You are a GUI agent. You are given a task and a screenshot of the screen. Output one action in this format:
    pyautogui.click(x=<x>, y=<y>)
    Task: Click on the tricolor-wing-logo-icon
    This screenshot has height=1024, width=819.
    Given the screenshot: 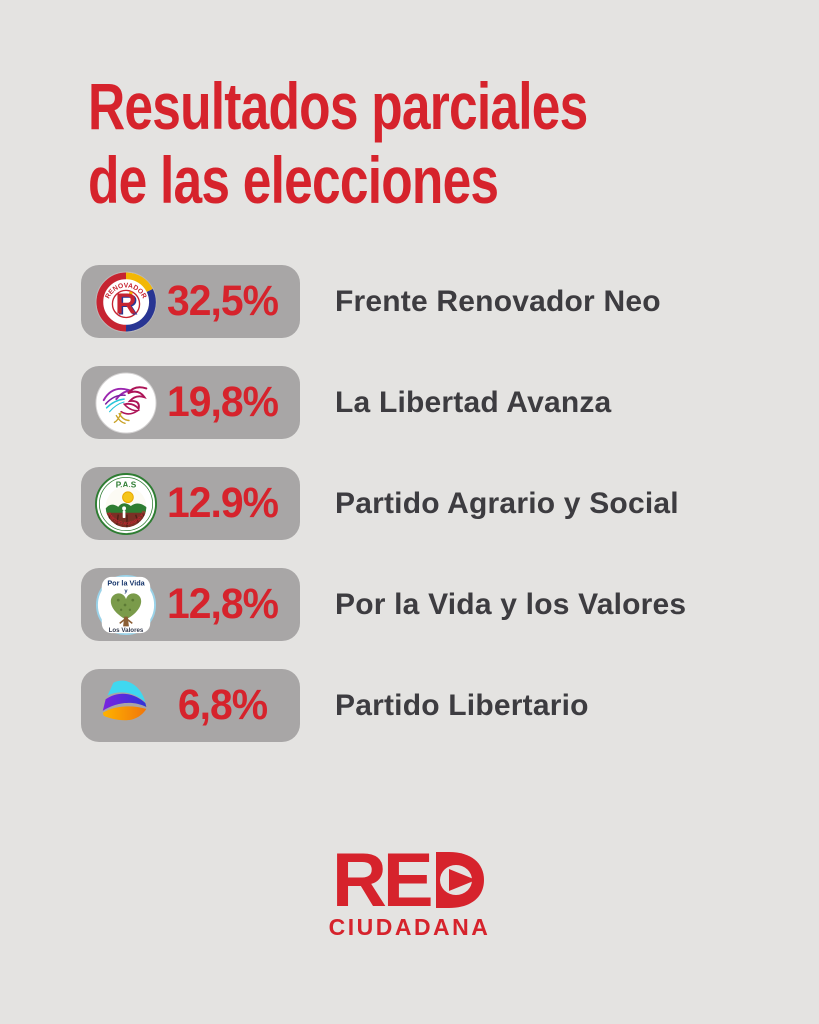 What is the action you would take?
    pyautogui.click(x=124, y=700)
    